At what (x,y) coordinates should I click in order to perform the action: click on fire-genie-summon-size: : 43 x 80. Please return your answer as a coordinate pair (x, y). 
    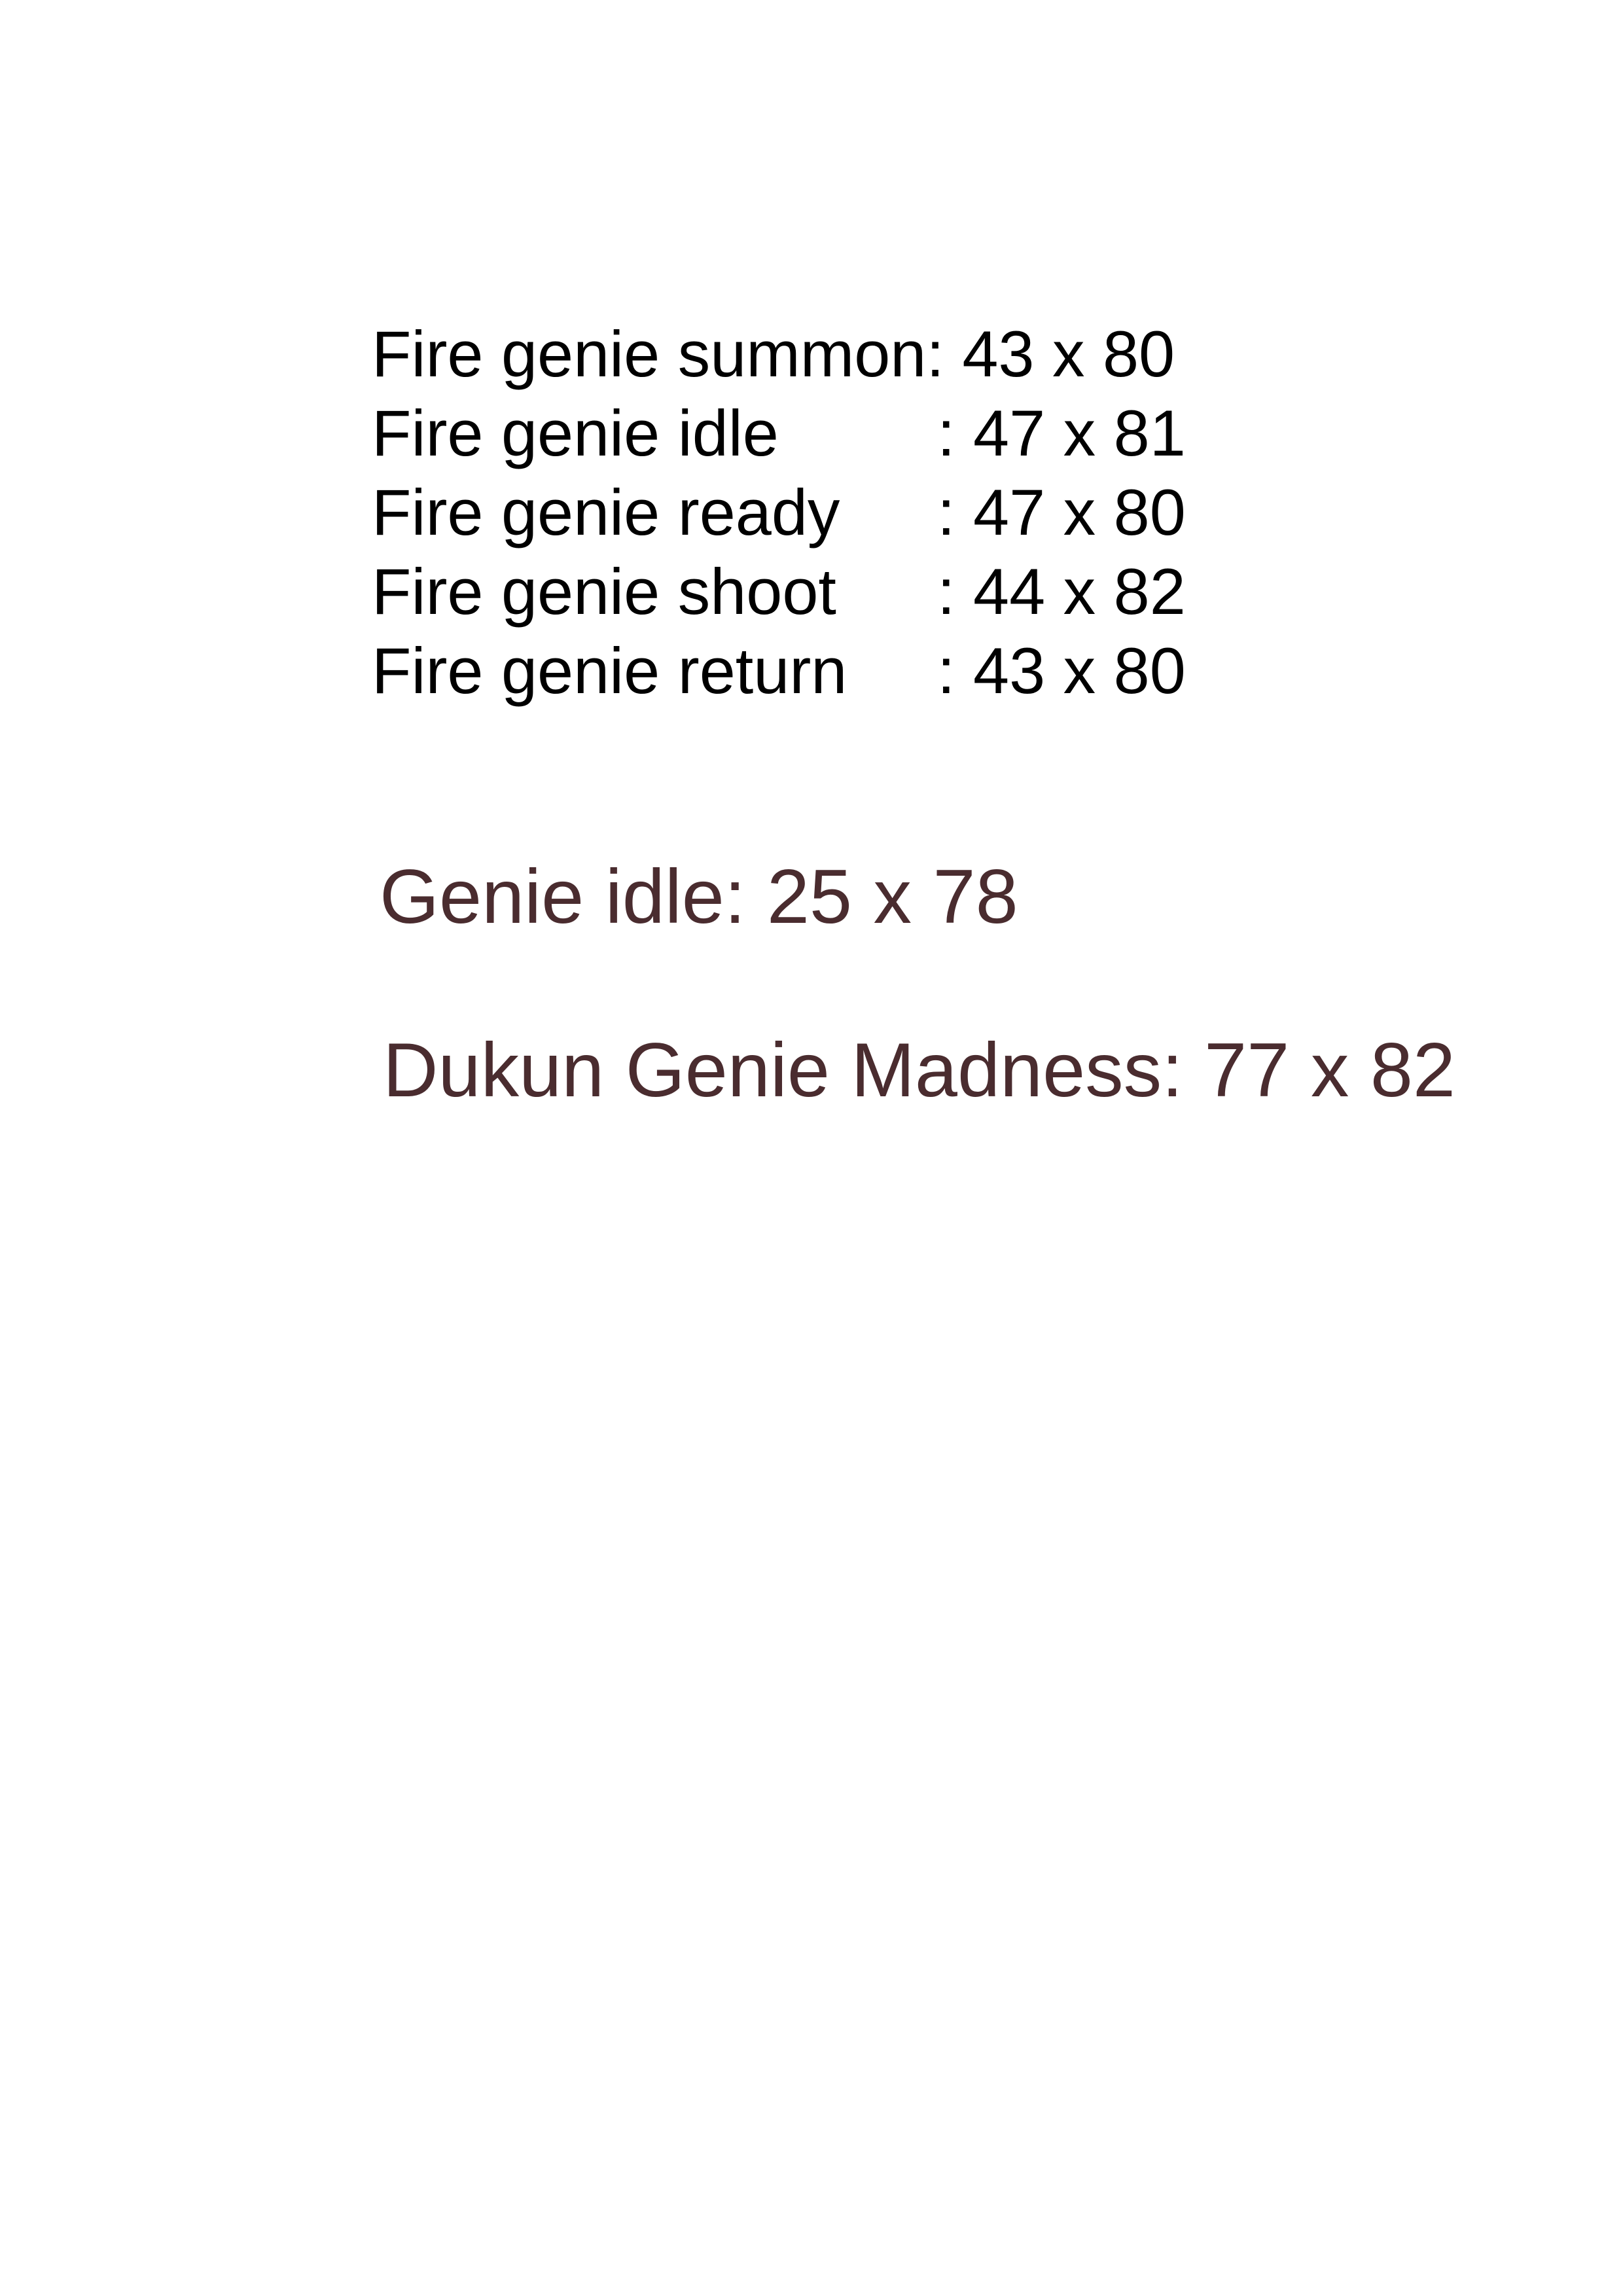
    Looking at the image, I should click on (1050, 353).